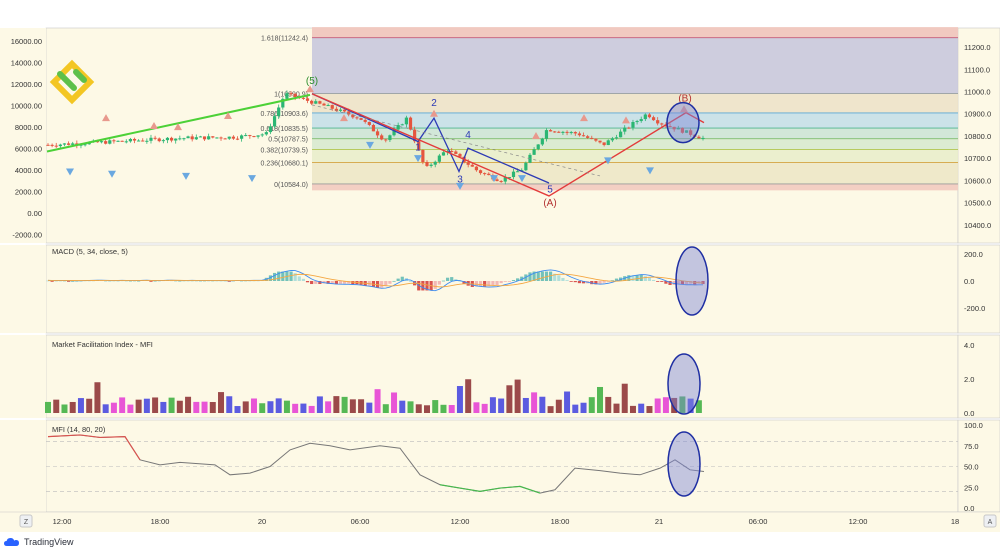 This screenshot has width=1000, height=558. Describe the element at coordinates (284, 39) in the screenshot. I see `fib-level-label: 1.618(11242.4)` at that location.